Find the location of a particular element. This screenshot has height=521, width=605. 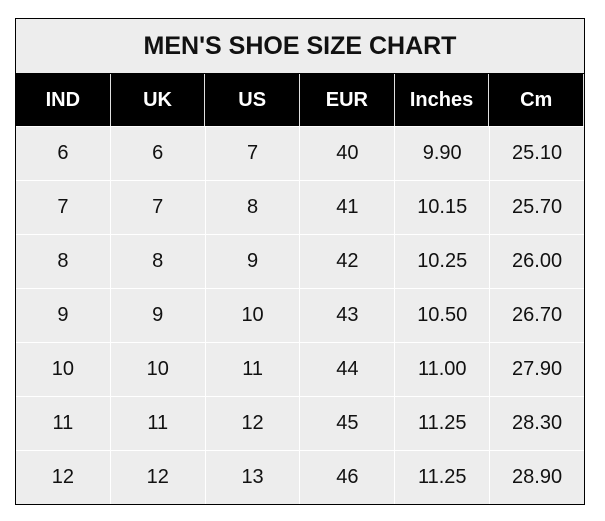

table-cell: 25.10 is located at coordinates (537, 153).